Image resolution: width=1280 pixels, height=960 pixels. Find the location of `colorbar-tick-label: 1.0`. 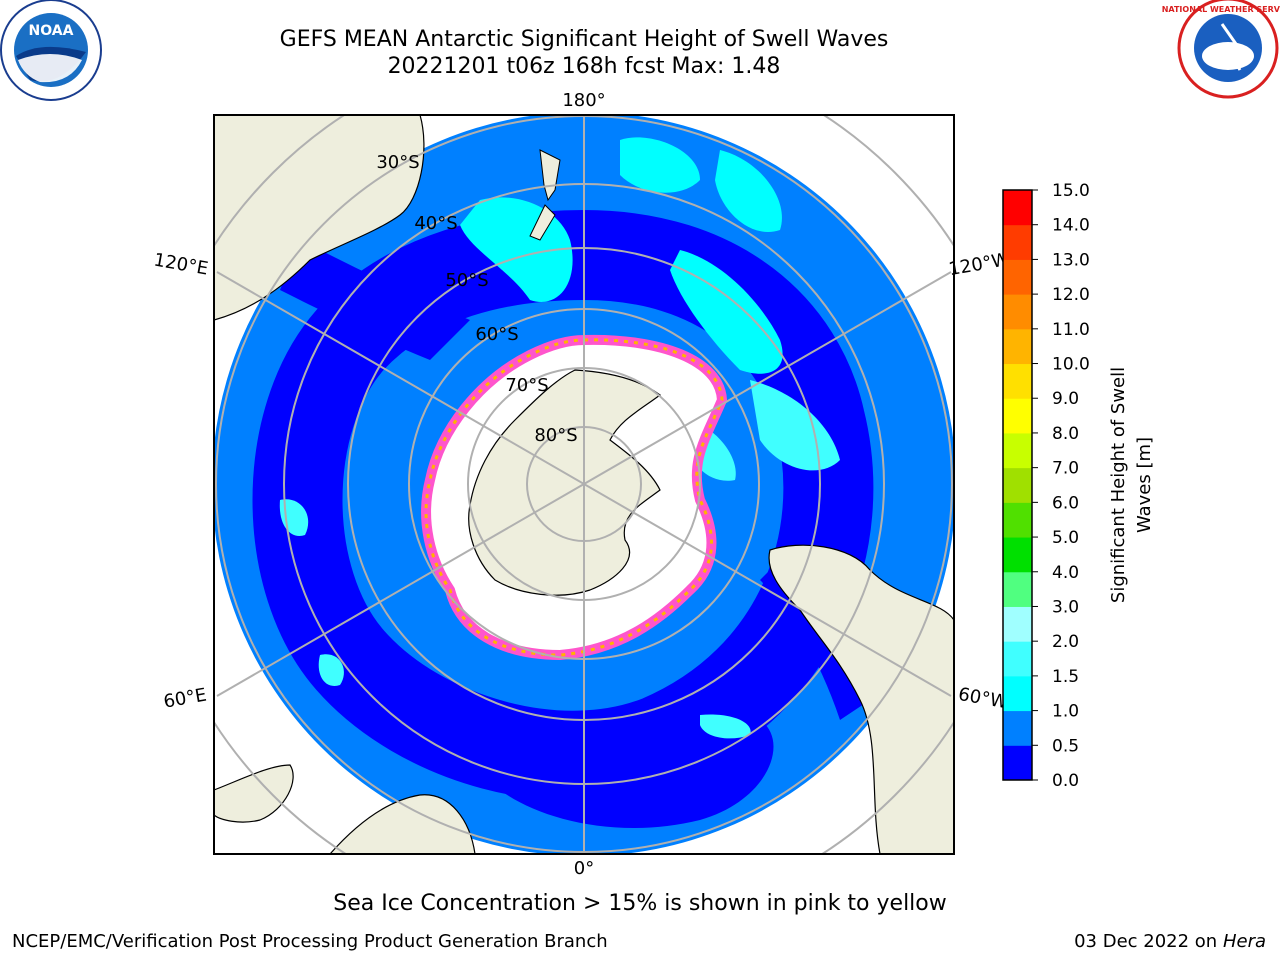

colorbar-tick-label: 1.0 is located at coordinates (1065, 712).